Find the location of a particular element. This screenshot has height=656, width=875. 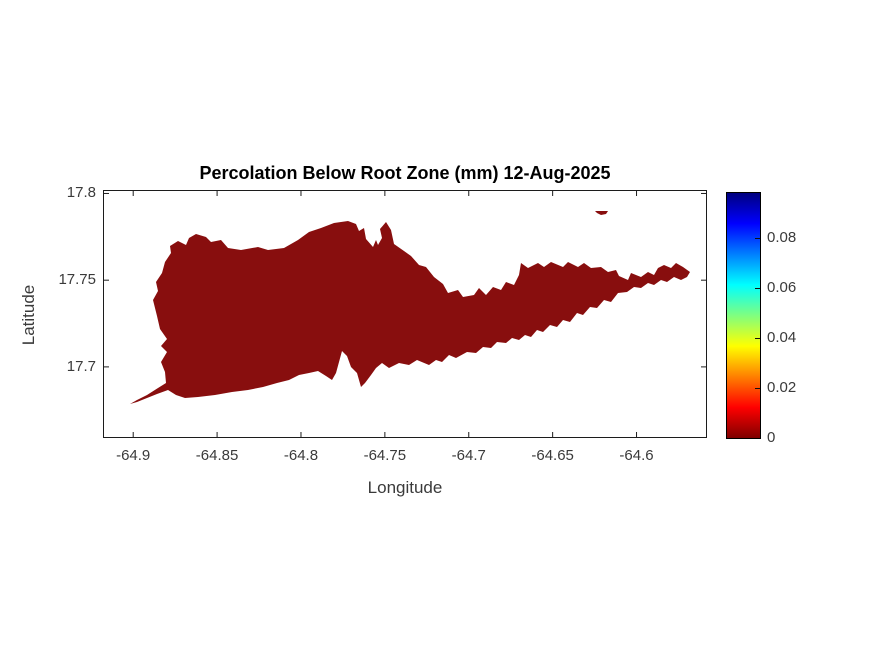

y-axis-label: Latitude is located at coordinates (28, 315).